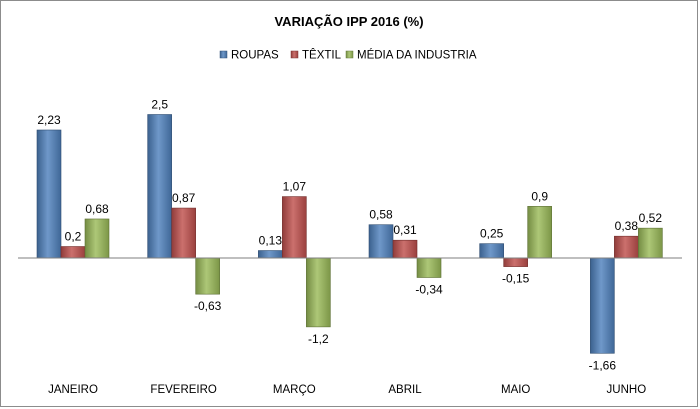 The height and width of the screenshot is (409, 700). Describe the element at coordinates (294, 390) in the screenshot. I see `x-tick-label-2: MARÇO` at that location.